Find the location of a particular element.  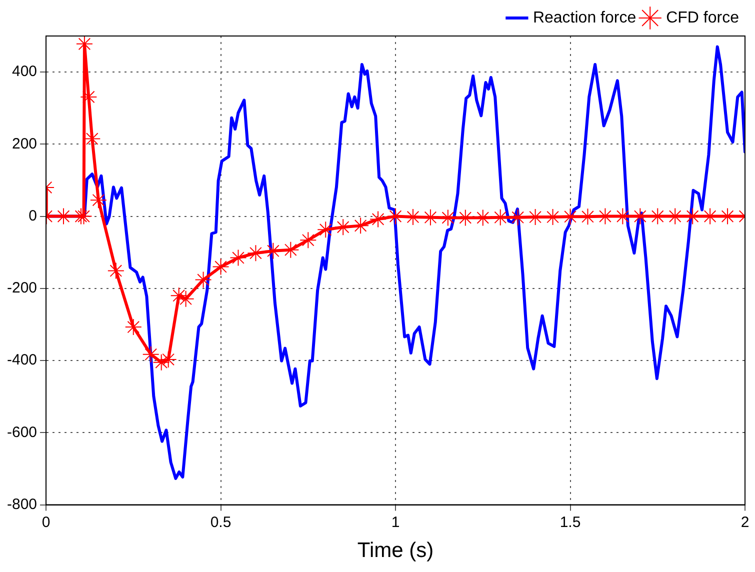

x-tick-label: 0 is located at coordinates (46, 522).